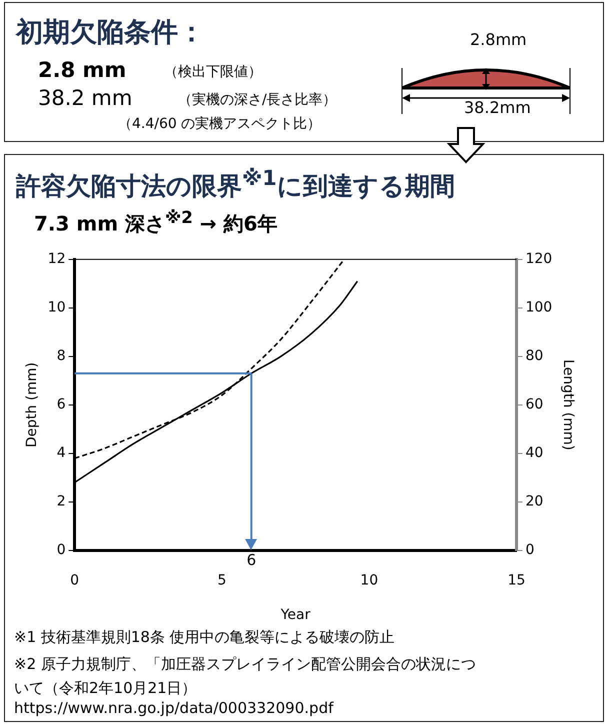 Image resolution: width=607 pixels, height=724 pixels. Describe the element at coordinates (213, 72) in the screenshot. I see `text: （検出下限値）` at that location.